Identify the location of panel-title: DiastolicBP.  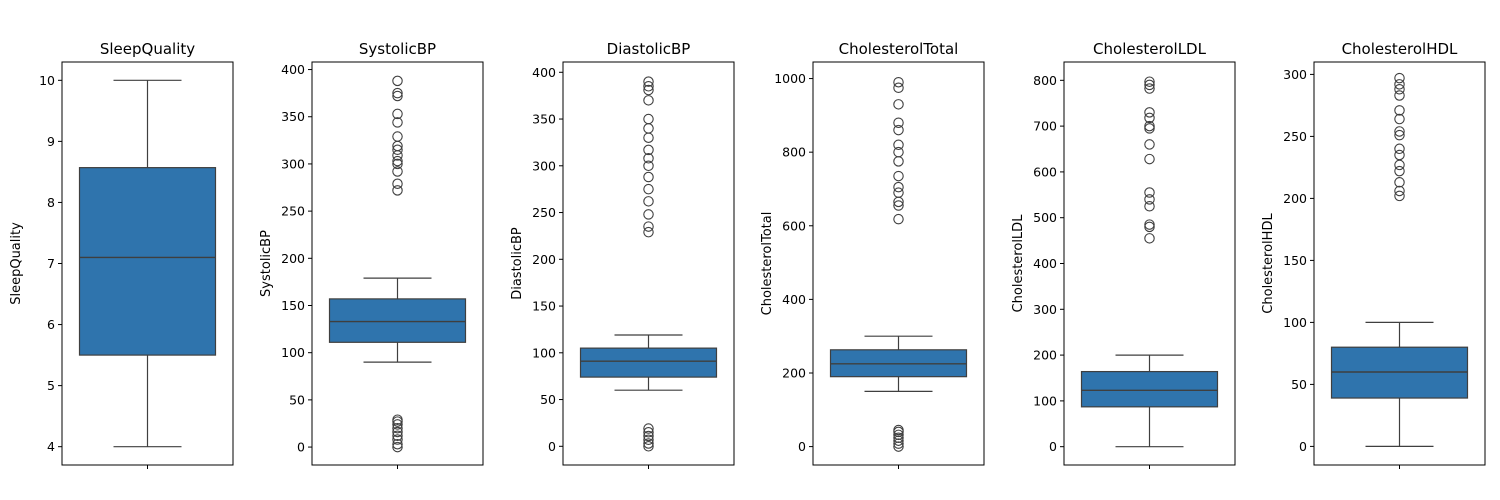
(649, 49).